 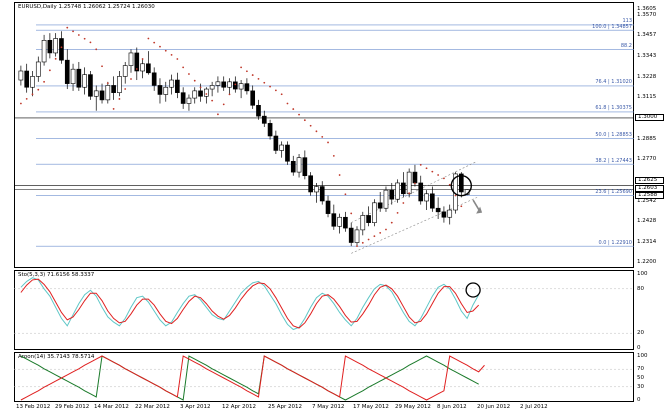 What do you see at coordinates (56, 275) in the screenshot?
I see `stochastic-header: Sto(5,3,3) 71.6156 58.3337` at bounding box center [56, 275].